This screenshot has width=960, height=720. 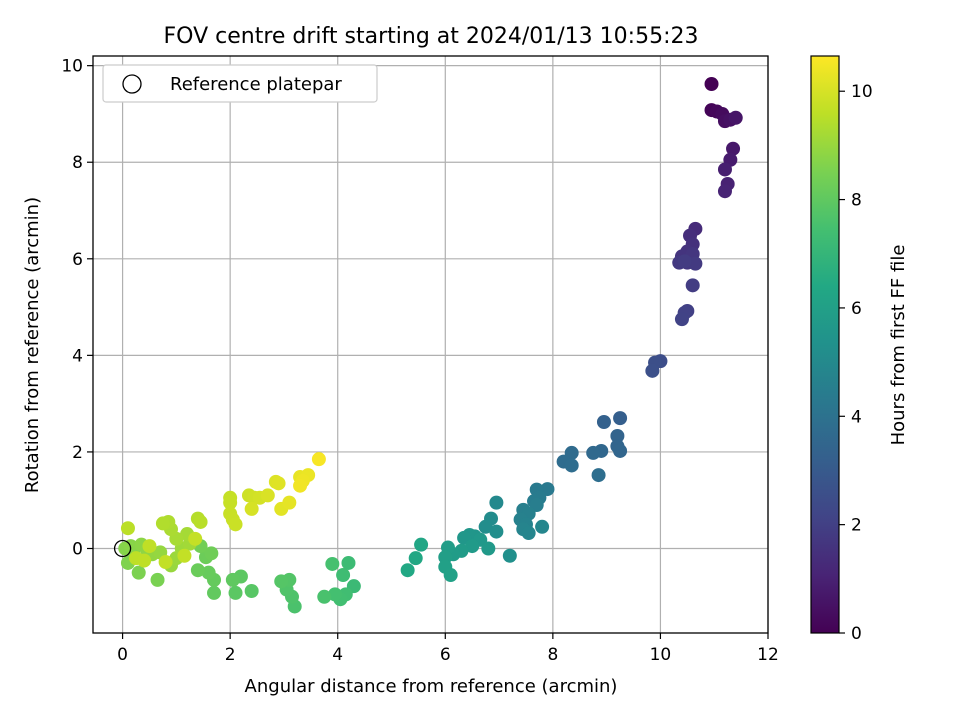 I want to click on colorbar-tick-label: 8, so click(x=856, y=201).